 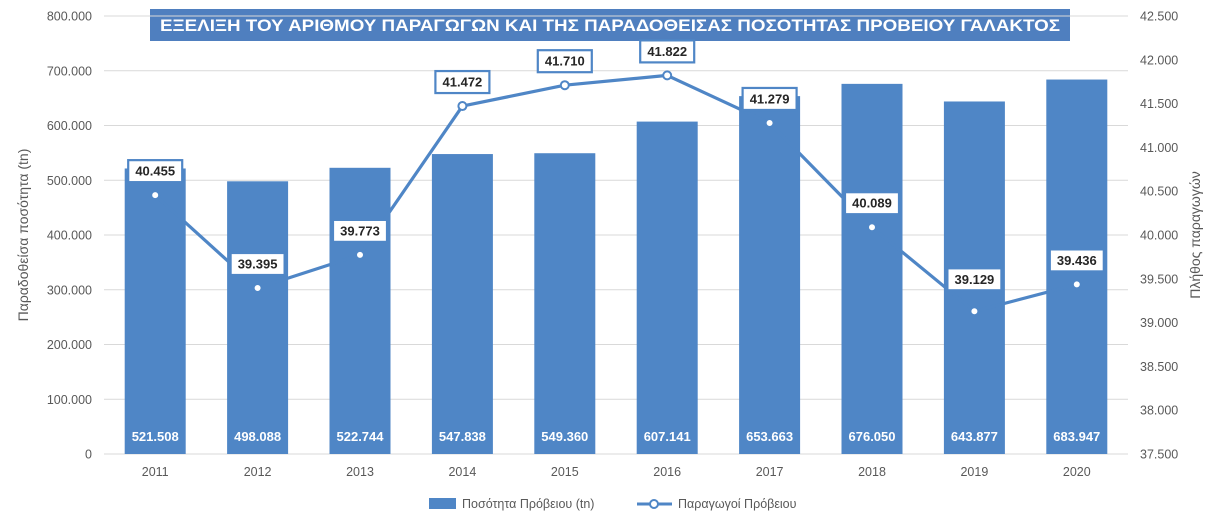 I want to click on point-value-label: 41.472, so click(x=463, y=82).